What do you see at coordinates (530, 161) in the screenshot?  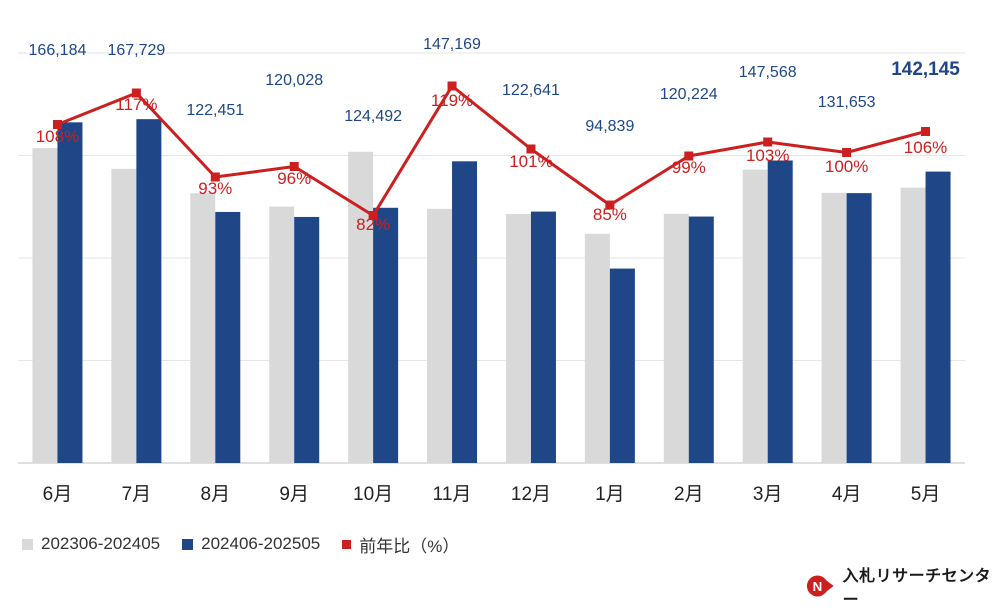 I see `yoy-label: 101%` at bounding box center [530, 161].